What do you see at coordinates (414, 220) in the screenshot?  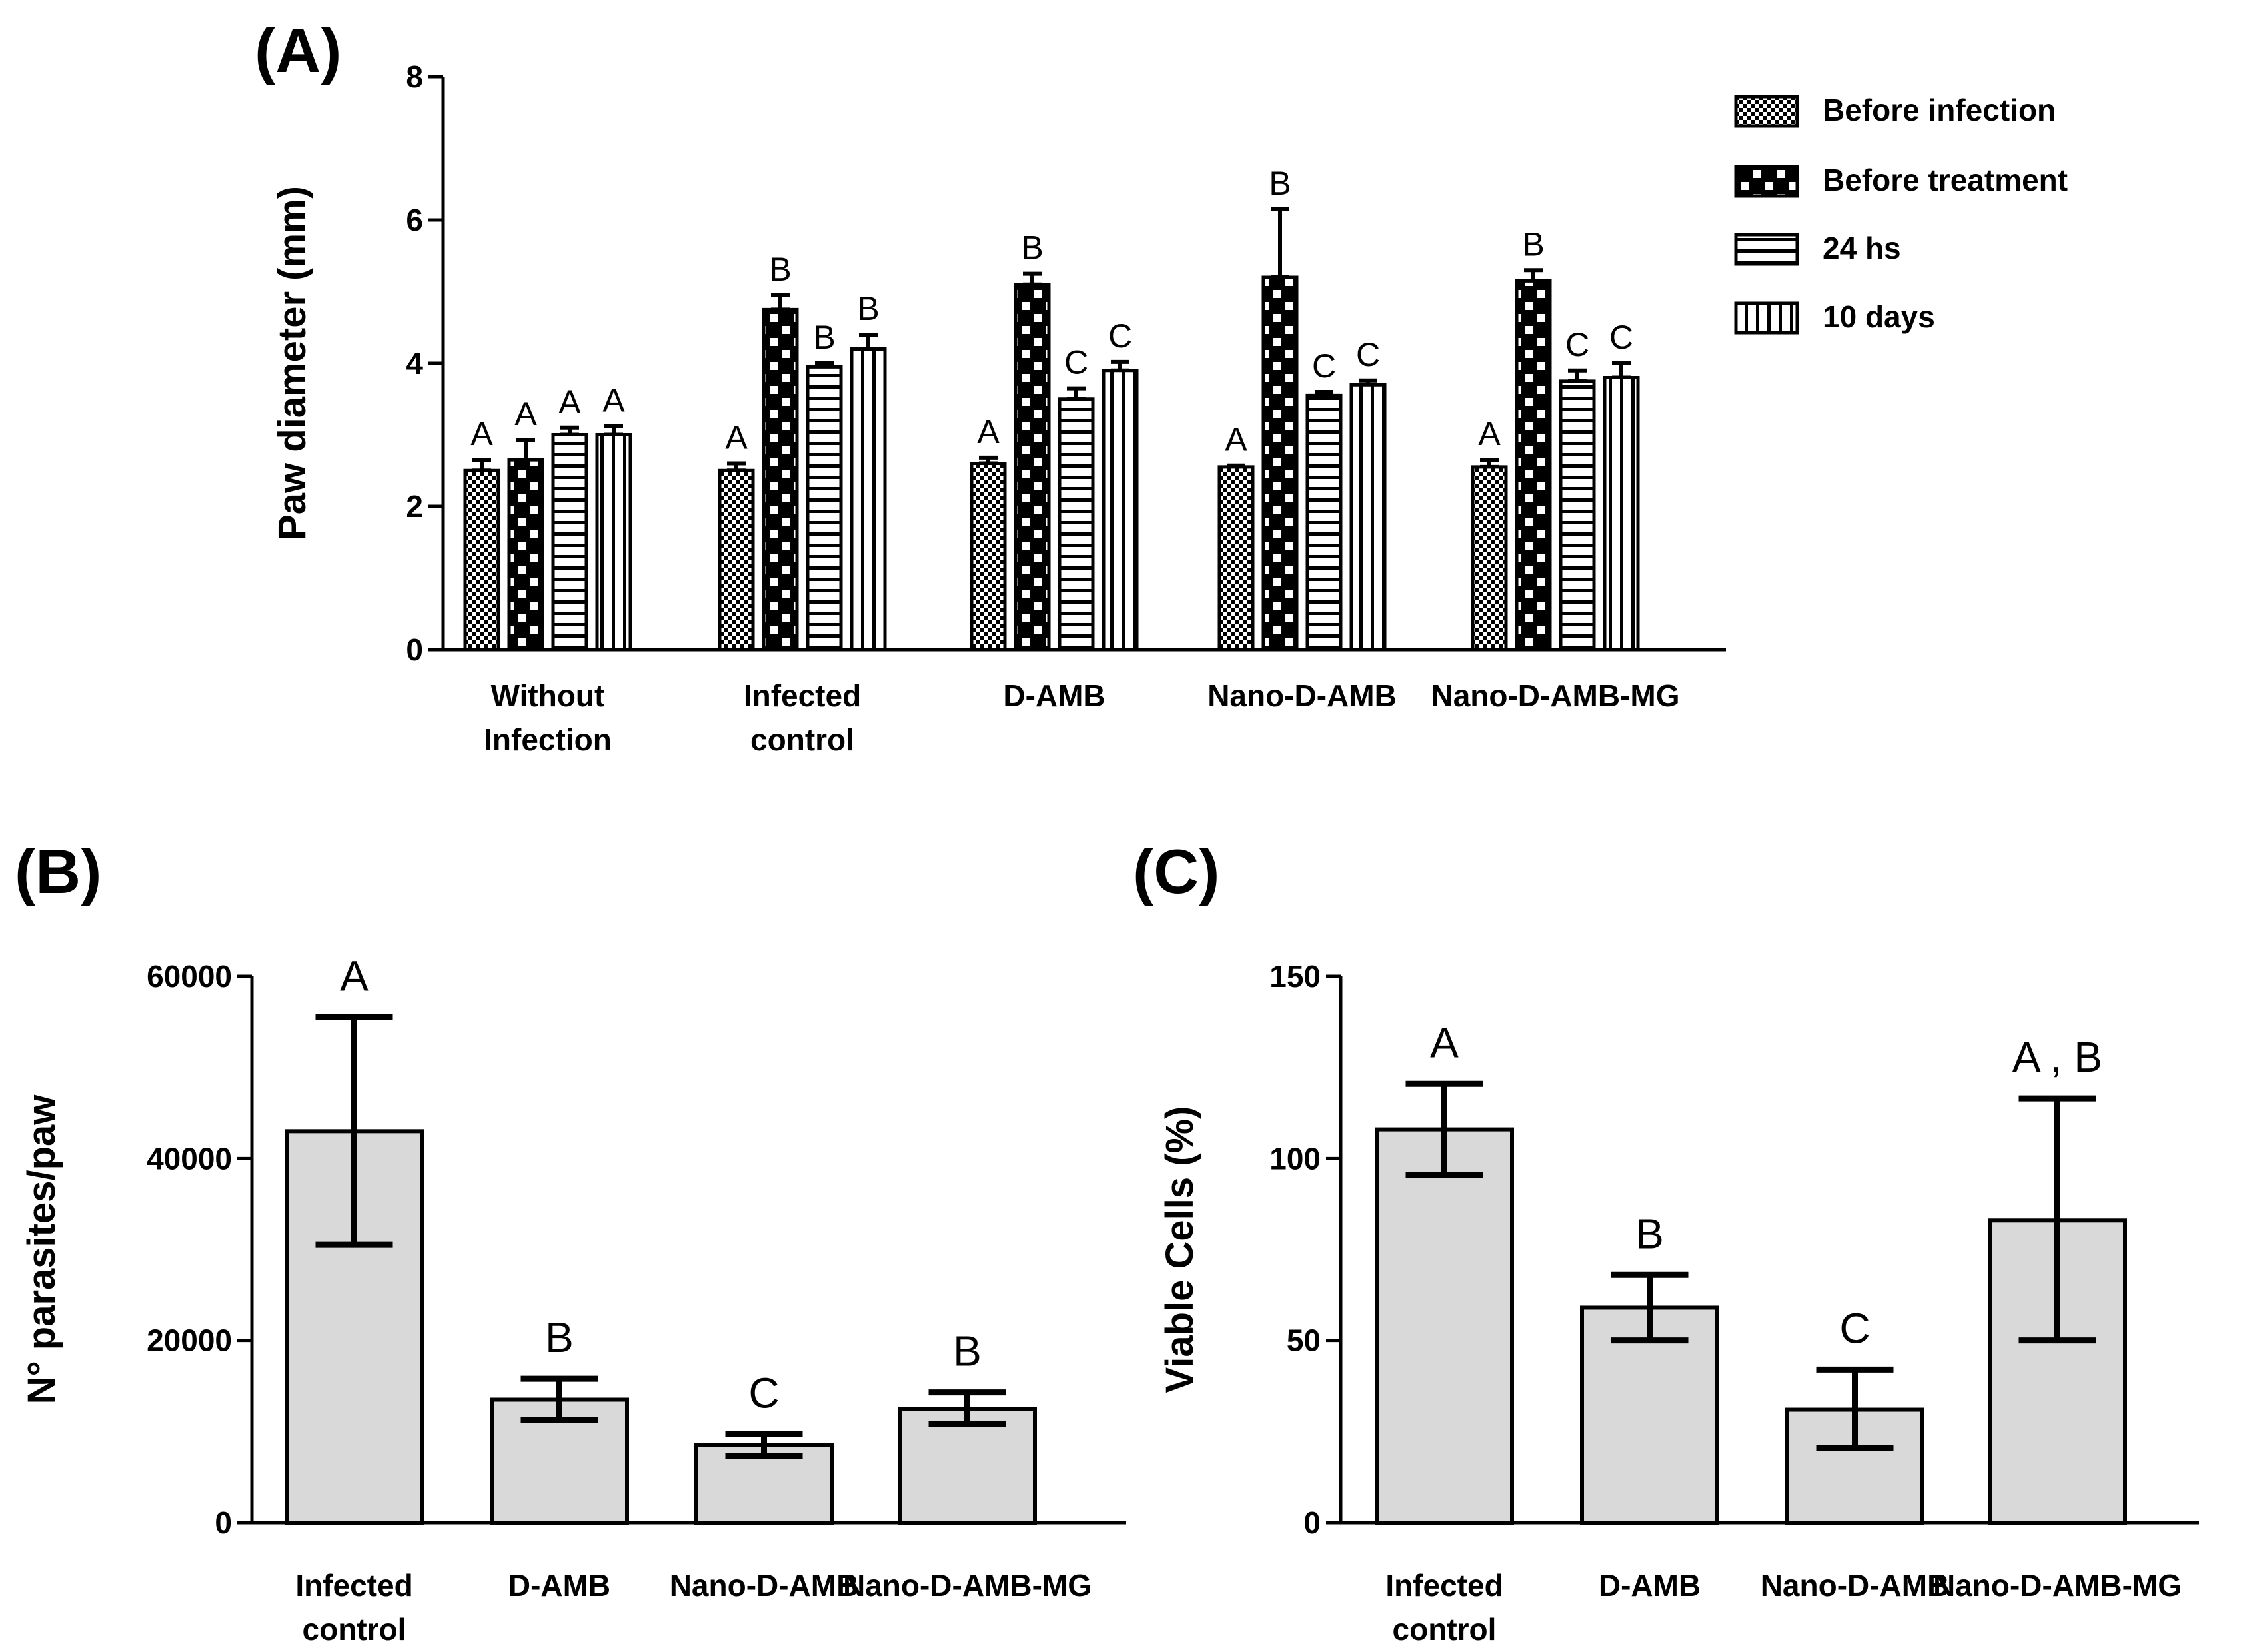 I see `chart-a-y-tick-label: 6` at bounding box center [414, 220].